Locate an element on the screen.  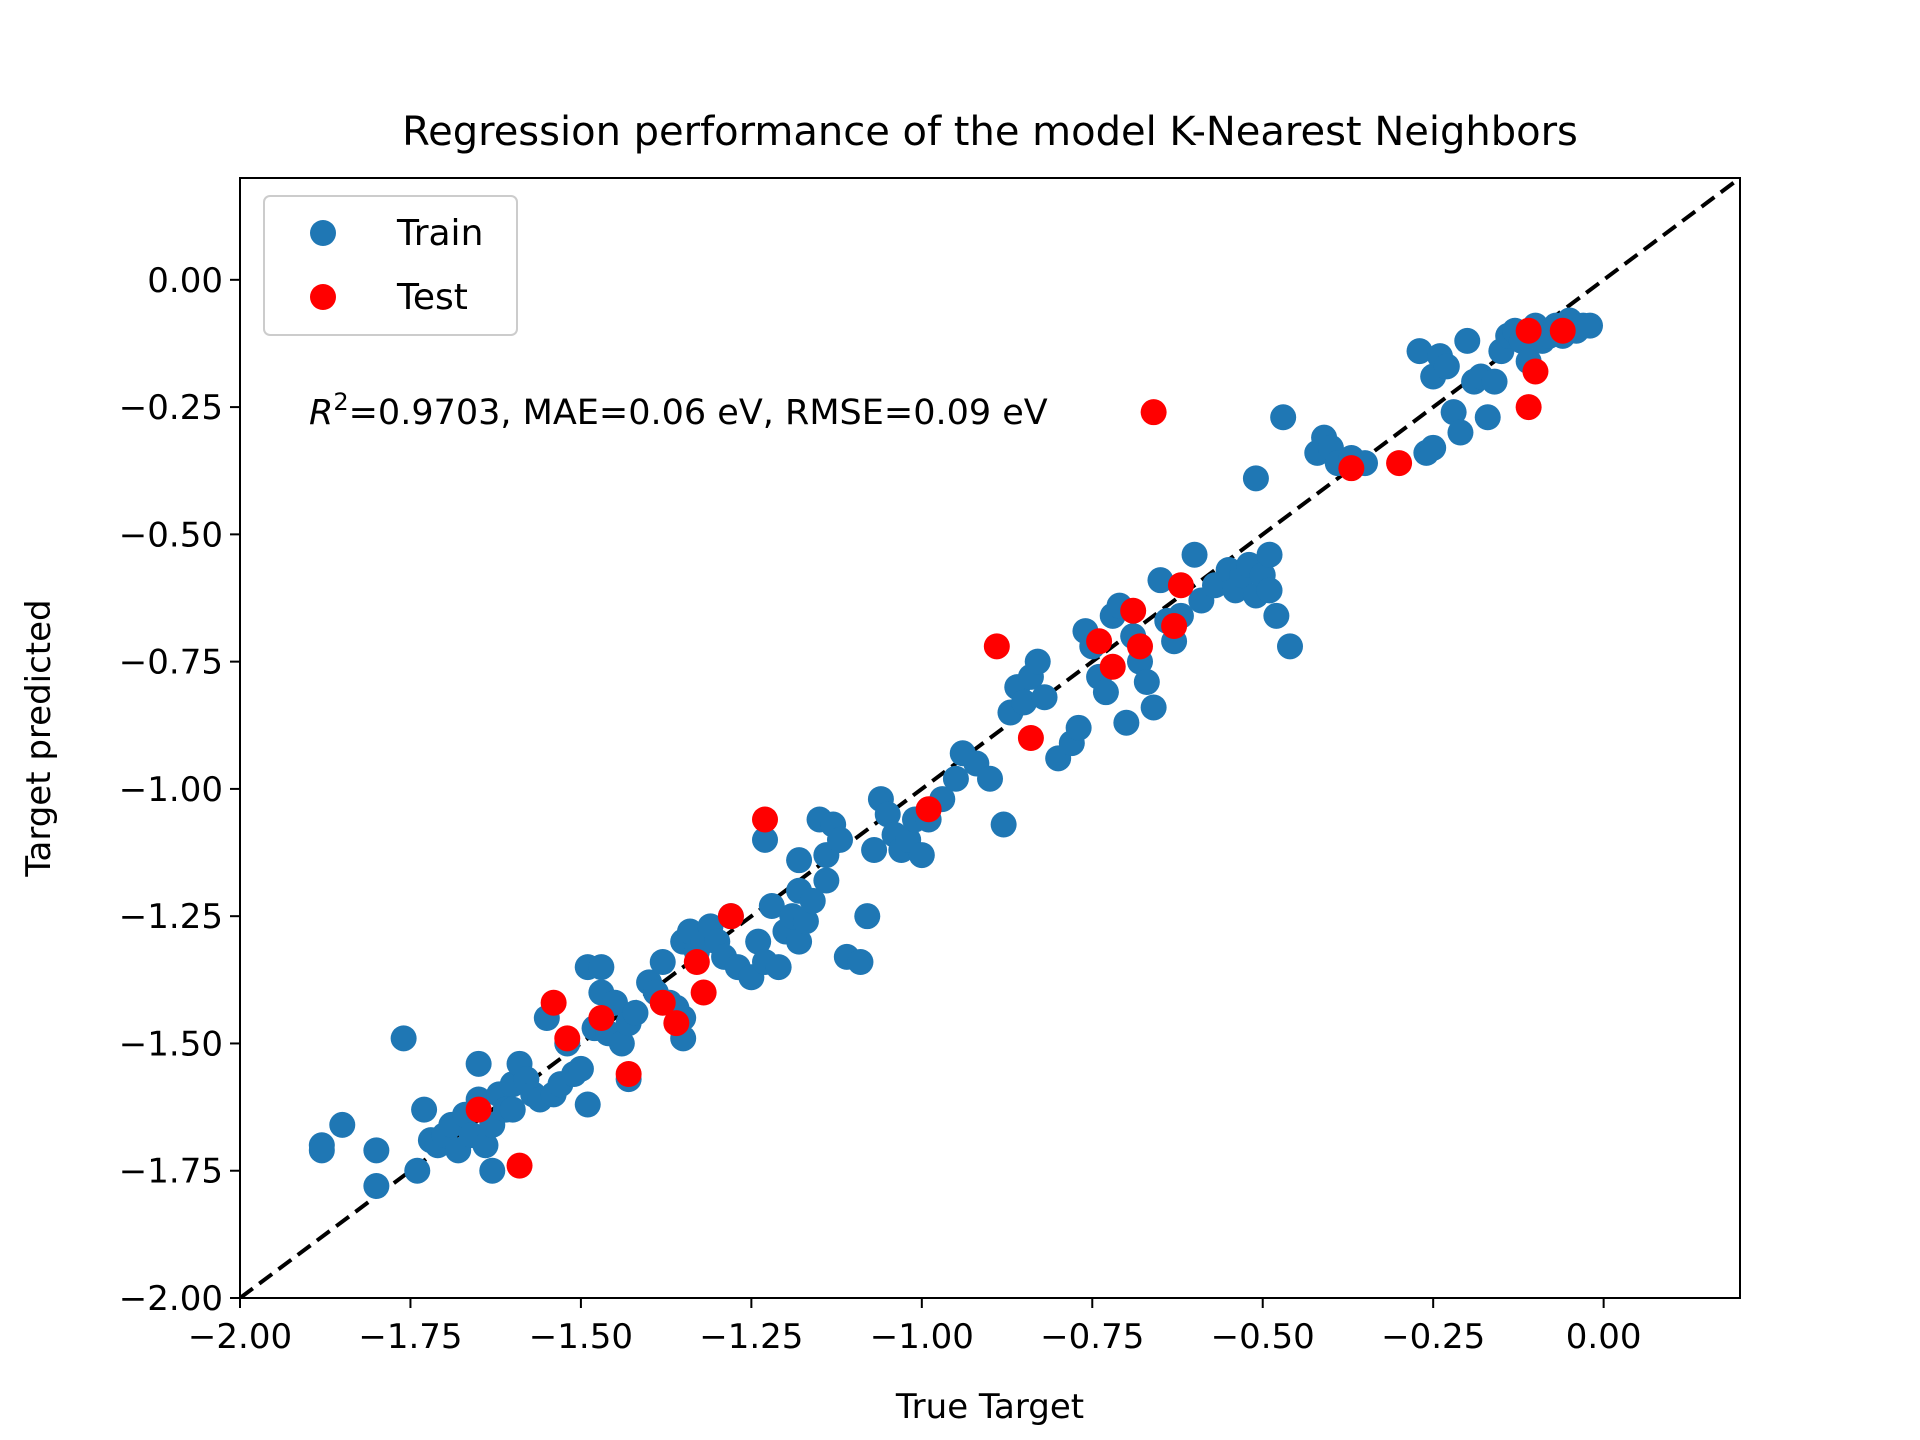
legend-test-marker is located at coordinates (323, 297).